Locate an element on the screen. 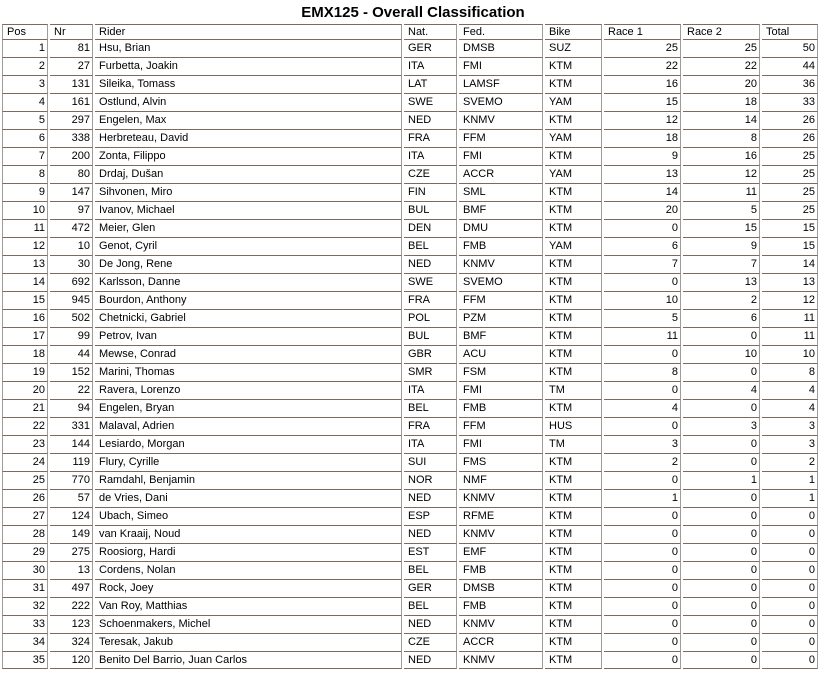 Image resolution: width=826 pixels, height=684 pixels. cell-race2: 5 is located at coordinates (721, 210).